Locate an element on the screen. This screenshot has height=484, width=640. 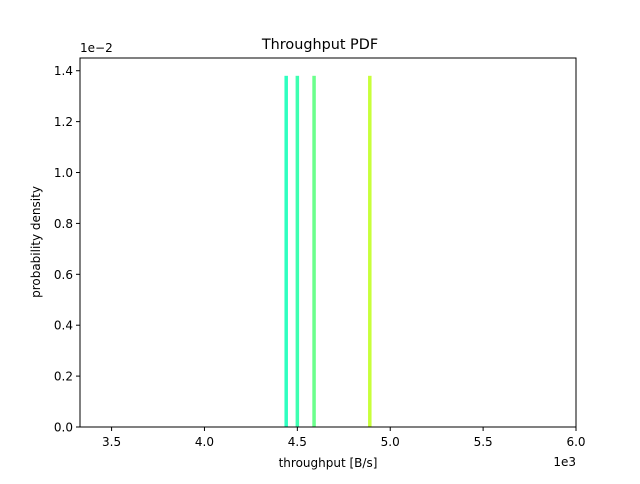
y-tick-label: 0.6 is located at coordinates (63, 275).